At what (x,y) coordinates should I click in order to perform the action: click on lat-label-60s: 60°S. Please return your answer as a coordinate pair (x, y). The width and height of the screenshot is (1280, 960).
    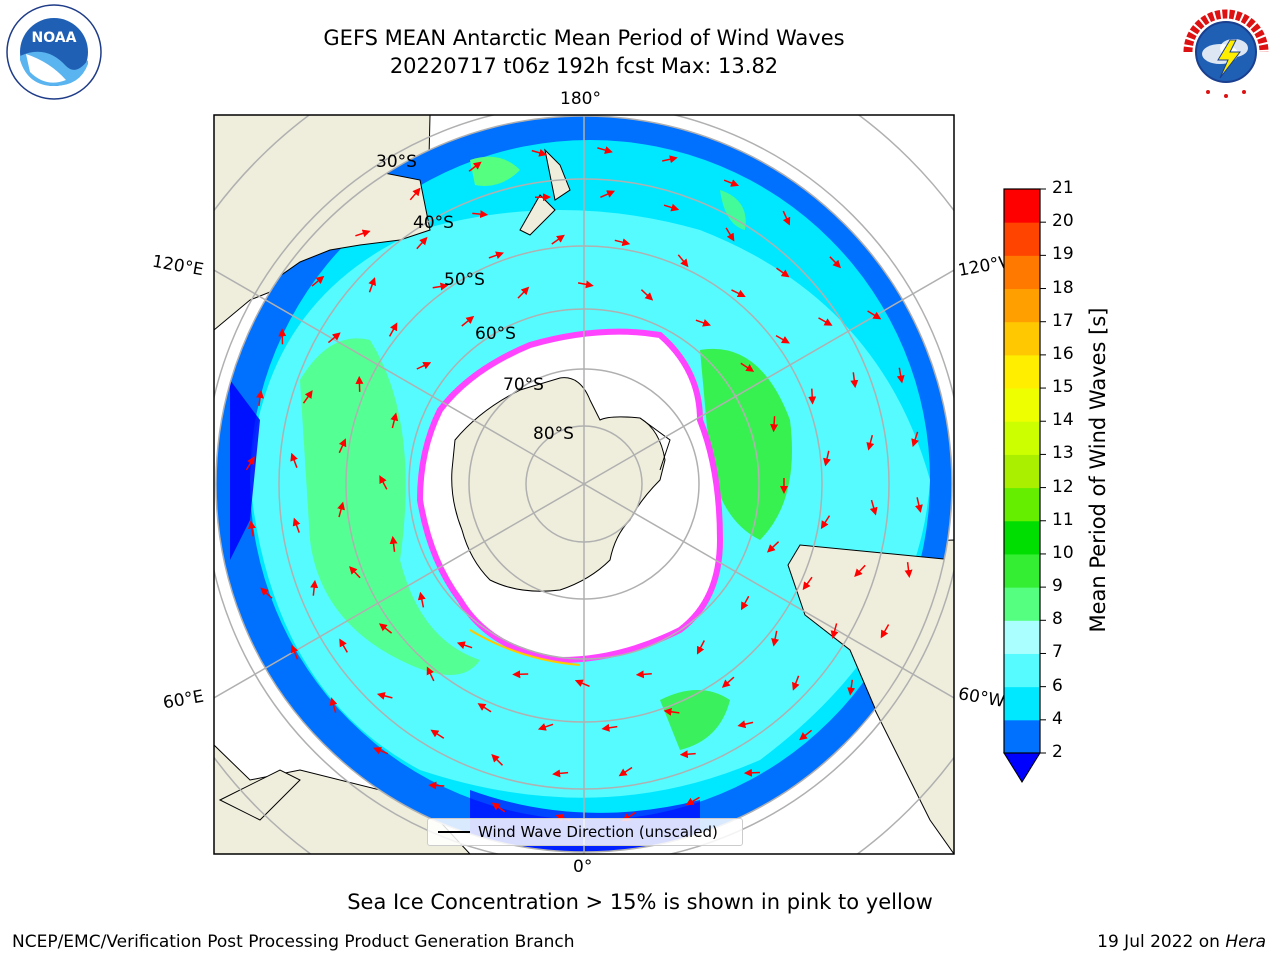
    Looking at the image, I should click on (495, 334).